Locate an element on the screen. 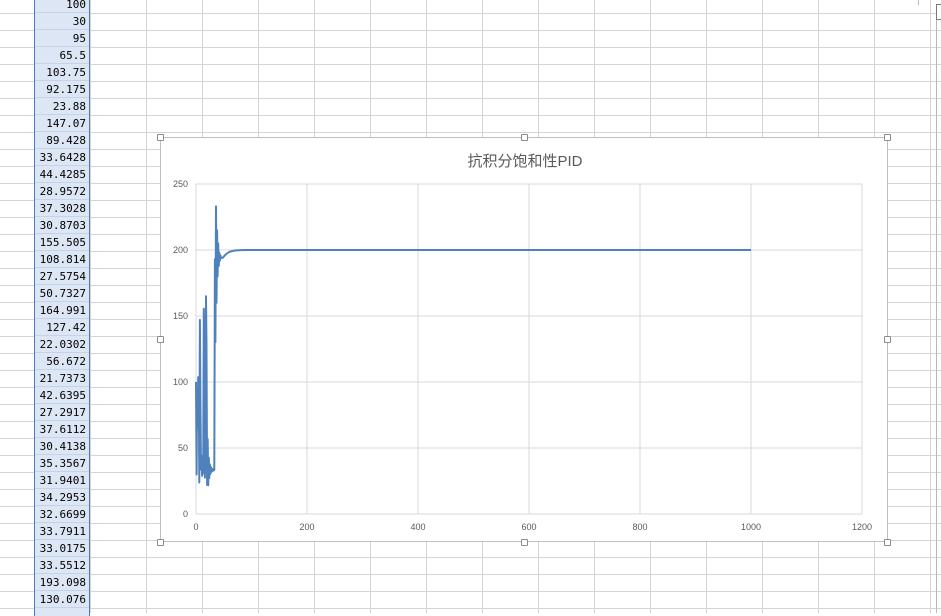 The image size is (941, 616). column-cell: 37.6112 is located at coordinates (62, 429).